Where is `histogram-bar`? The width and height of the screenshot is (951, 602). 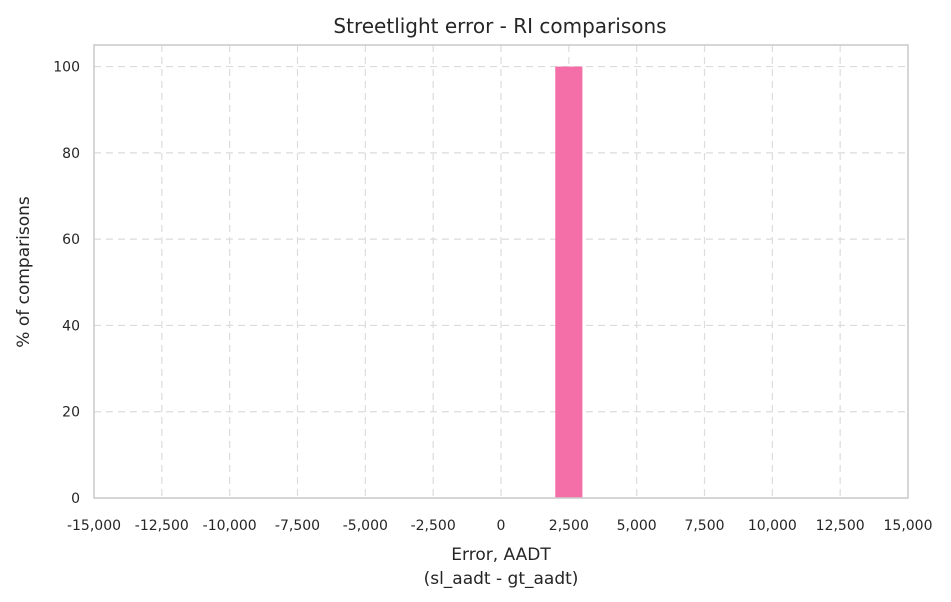 histogram-bar is located at coordinates (569, 282).